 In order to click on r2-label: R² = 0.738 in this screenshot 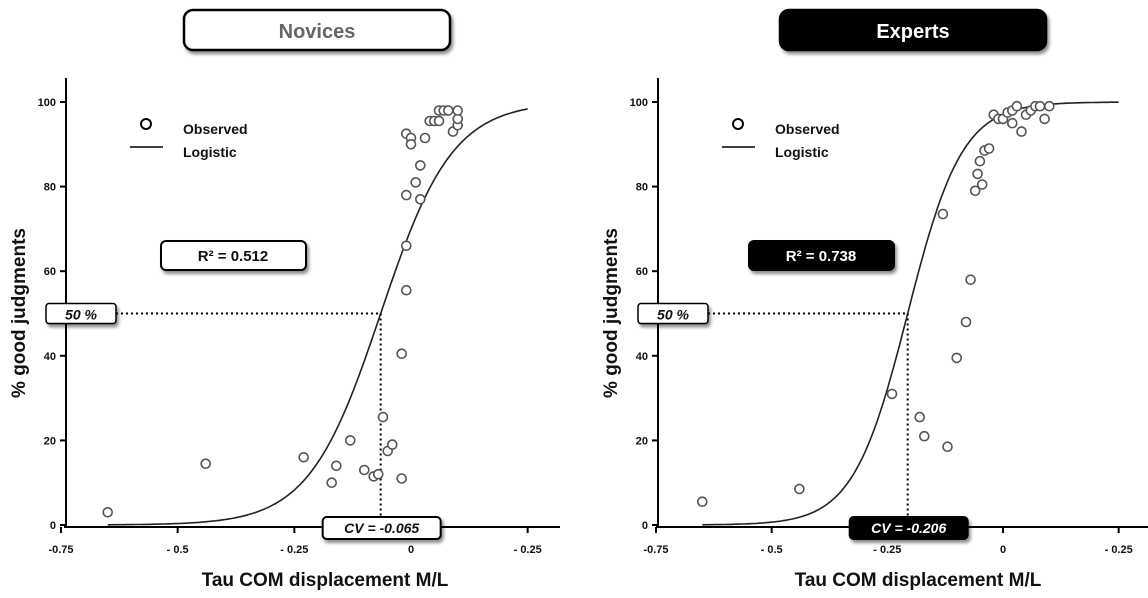, I will do `click(821, 256)`.